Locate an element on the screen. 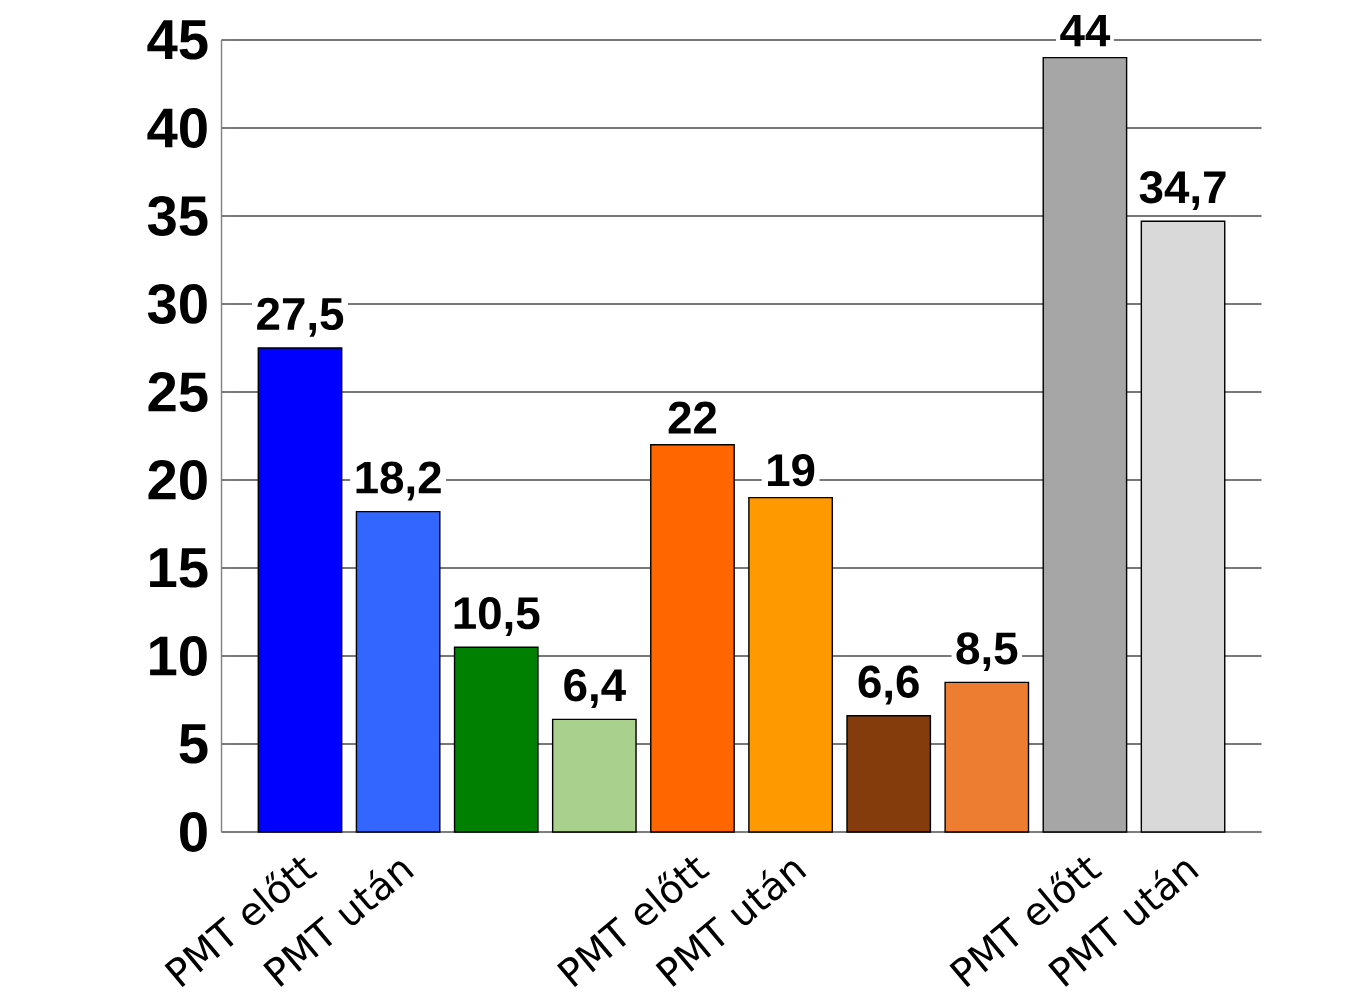 This screenshot has height=1006, width=1369. data-label: 19 is located at coordinates (791, 470).